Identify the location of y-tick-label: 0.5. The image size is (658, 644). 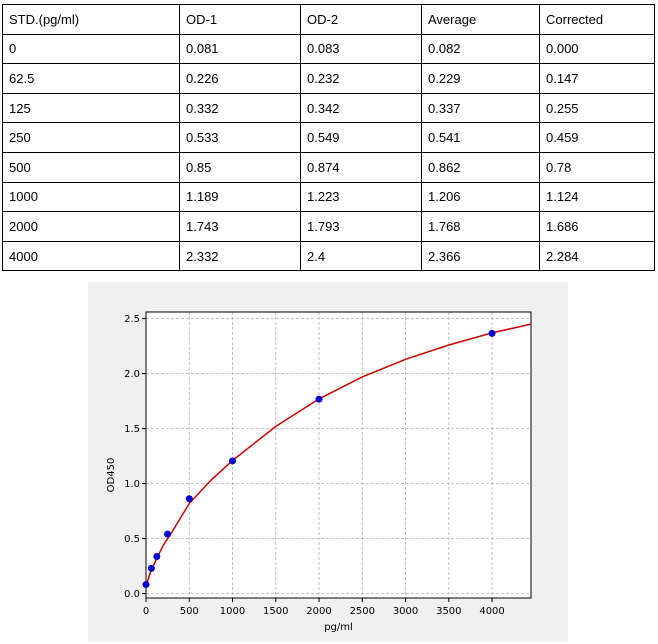
(132, 539).